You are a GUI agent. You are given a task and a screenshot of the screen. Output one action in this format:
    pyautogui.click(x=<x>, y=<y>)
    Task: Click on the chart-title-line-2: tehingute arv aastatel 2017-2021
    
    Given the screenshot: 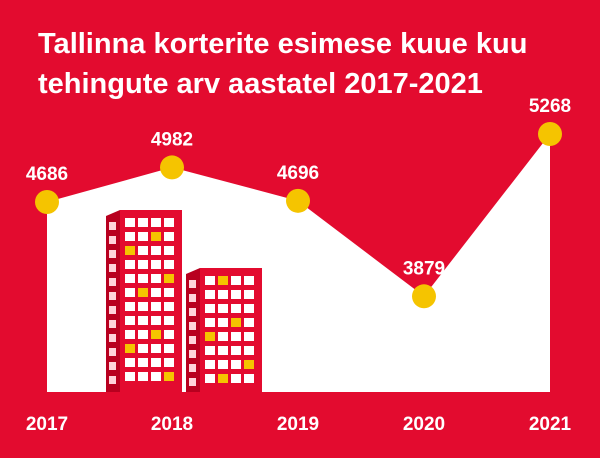 What is the action you would take?
    pyautogui.click(x=260, y=84)
    